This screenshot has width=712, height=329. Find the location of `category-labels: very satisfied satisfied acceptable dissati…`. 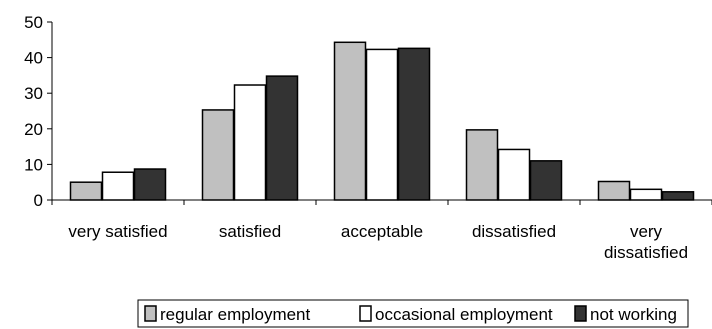

category-labels: very satisfied satisfied acceptable dissati… is located at coordinates (378, 242).